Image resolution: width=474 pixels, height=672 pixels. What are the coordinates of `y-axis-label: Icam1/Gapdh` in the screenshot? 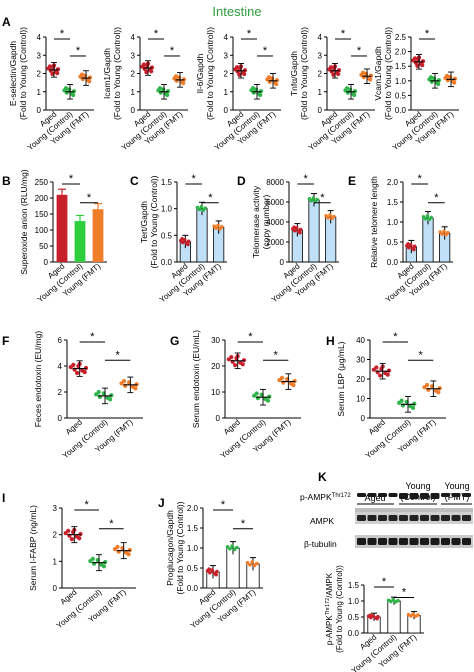 It's located at (107, 73).